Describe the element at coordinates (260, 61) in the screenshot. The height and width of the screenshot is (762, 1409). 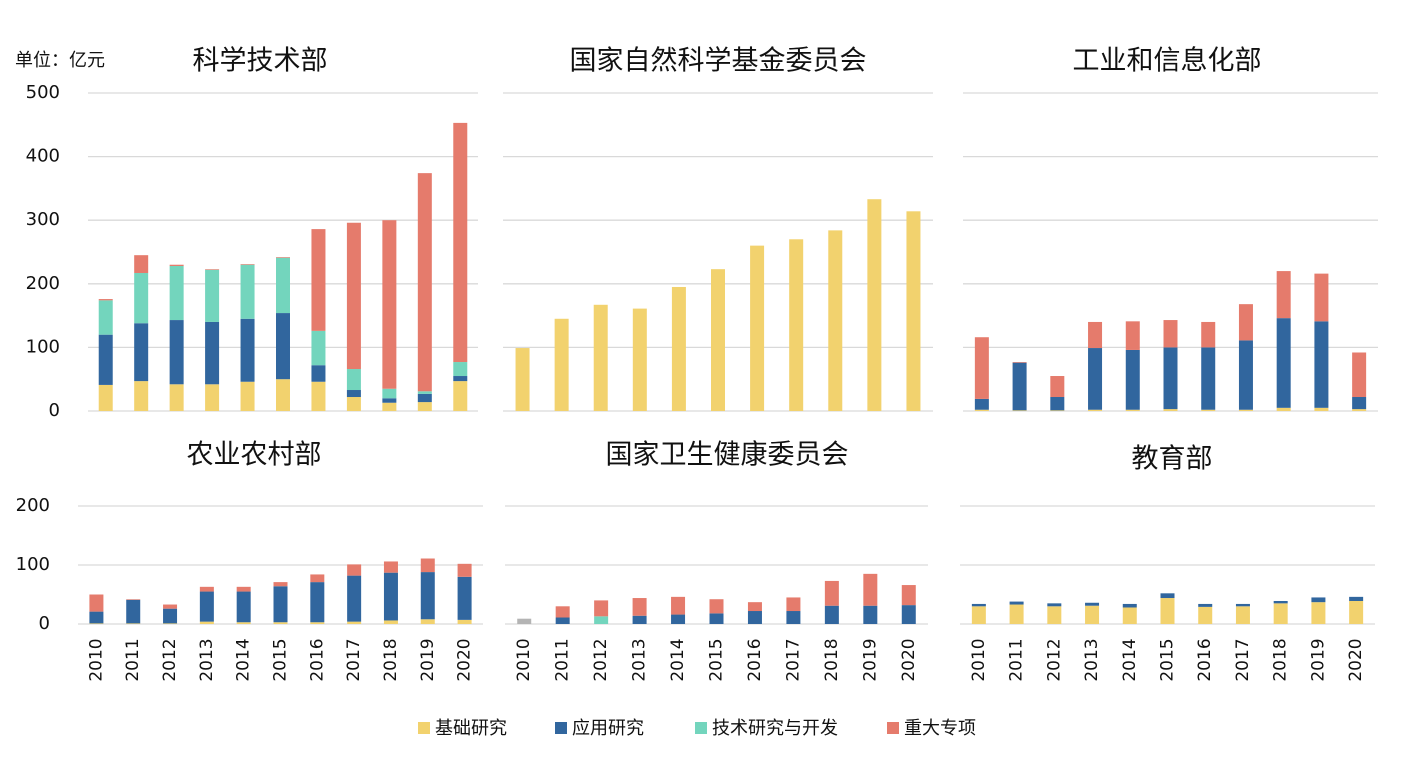
I see `panel-title: 科学技术部` at that location.